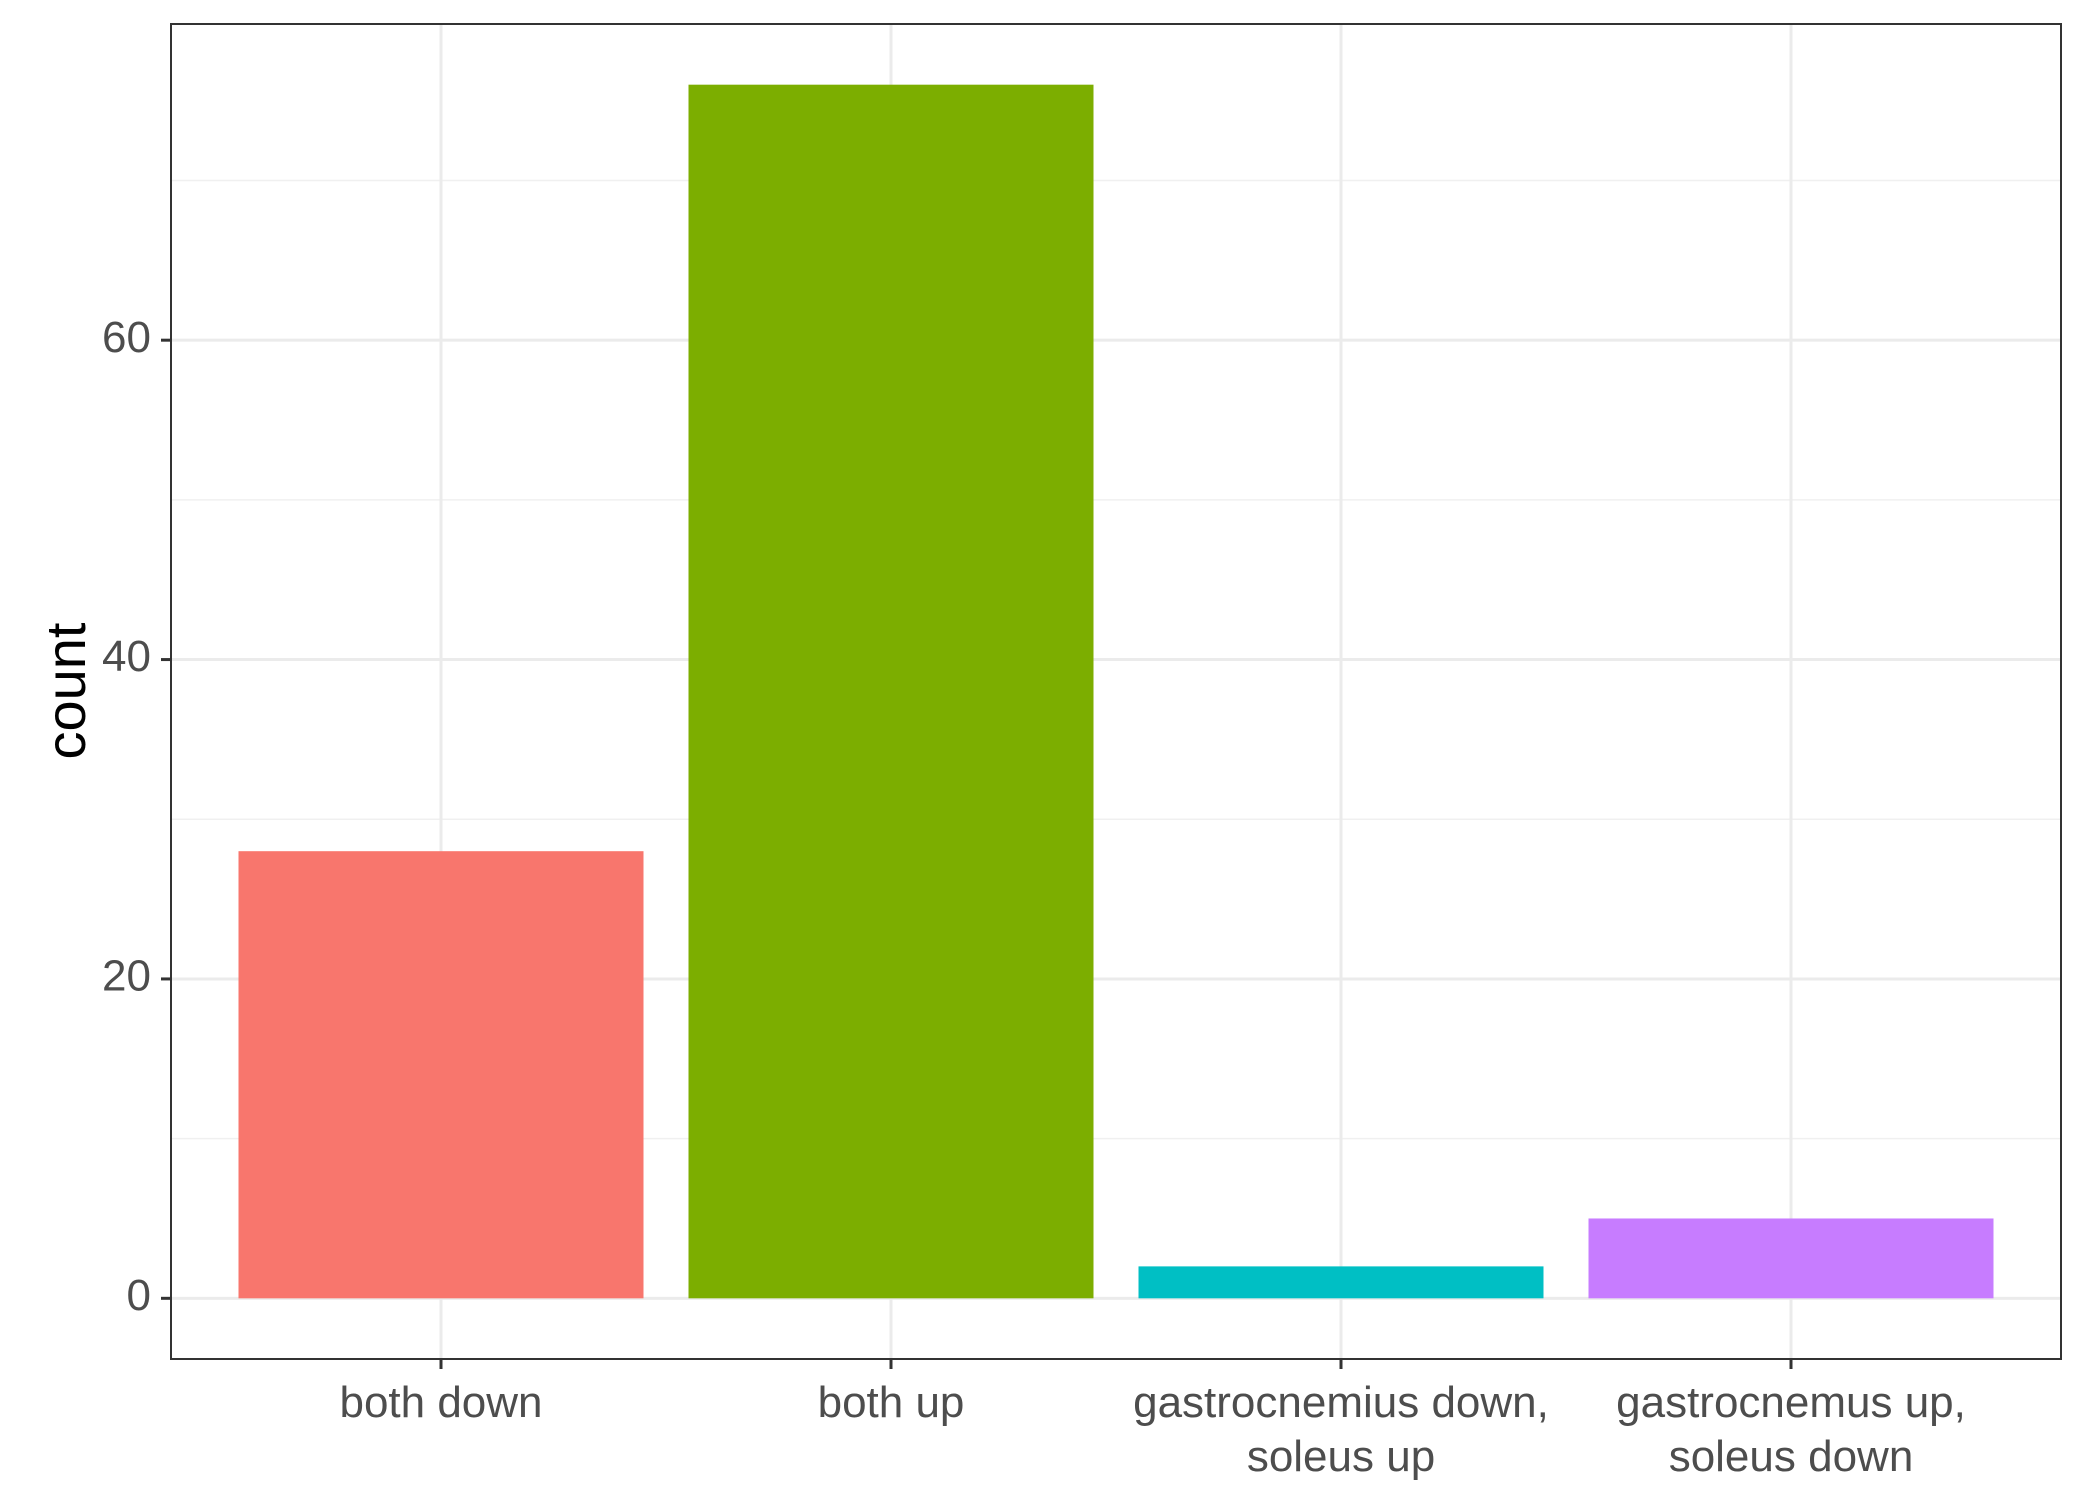 Image resolution: width=2099 pixels, height=1499 pixels. I want to click on x-tick-label: gastrocnemus up, soleus down, so click(1791, 1429).